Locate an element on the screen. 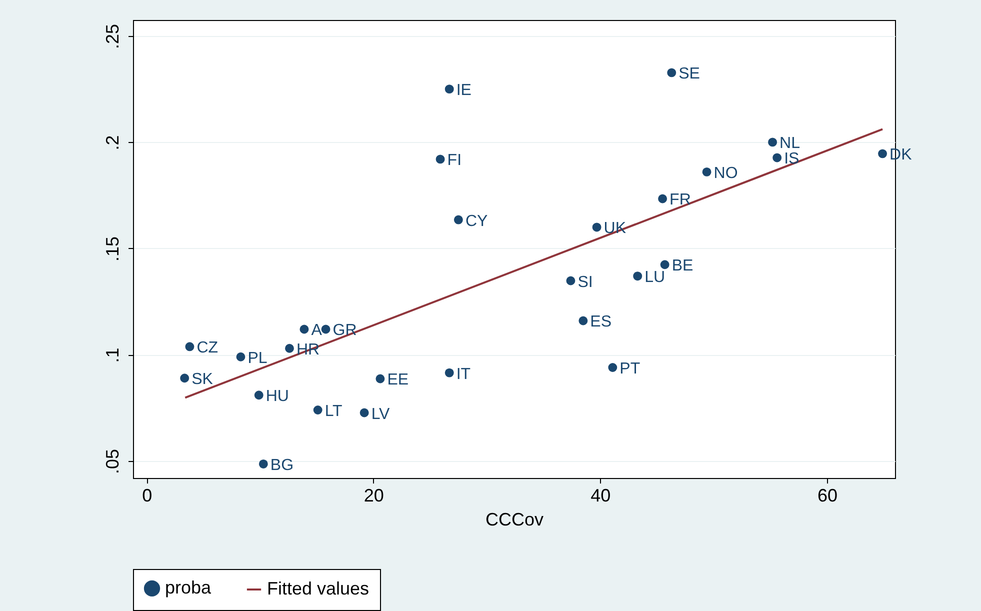 Image resolution: width=981 pixels, height=611 pixels. data-label: GR is located at coordinates (344, 331).